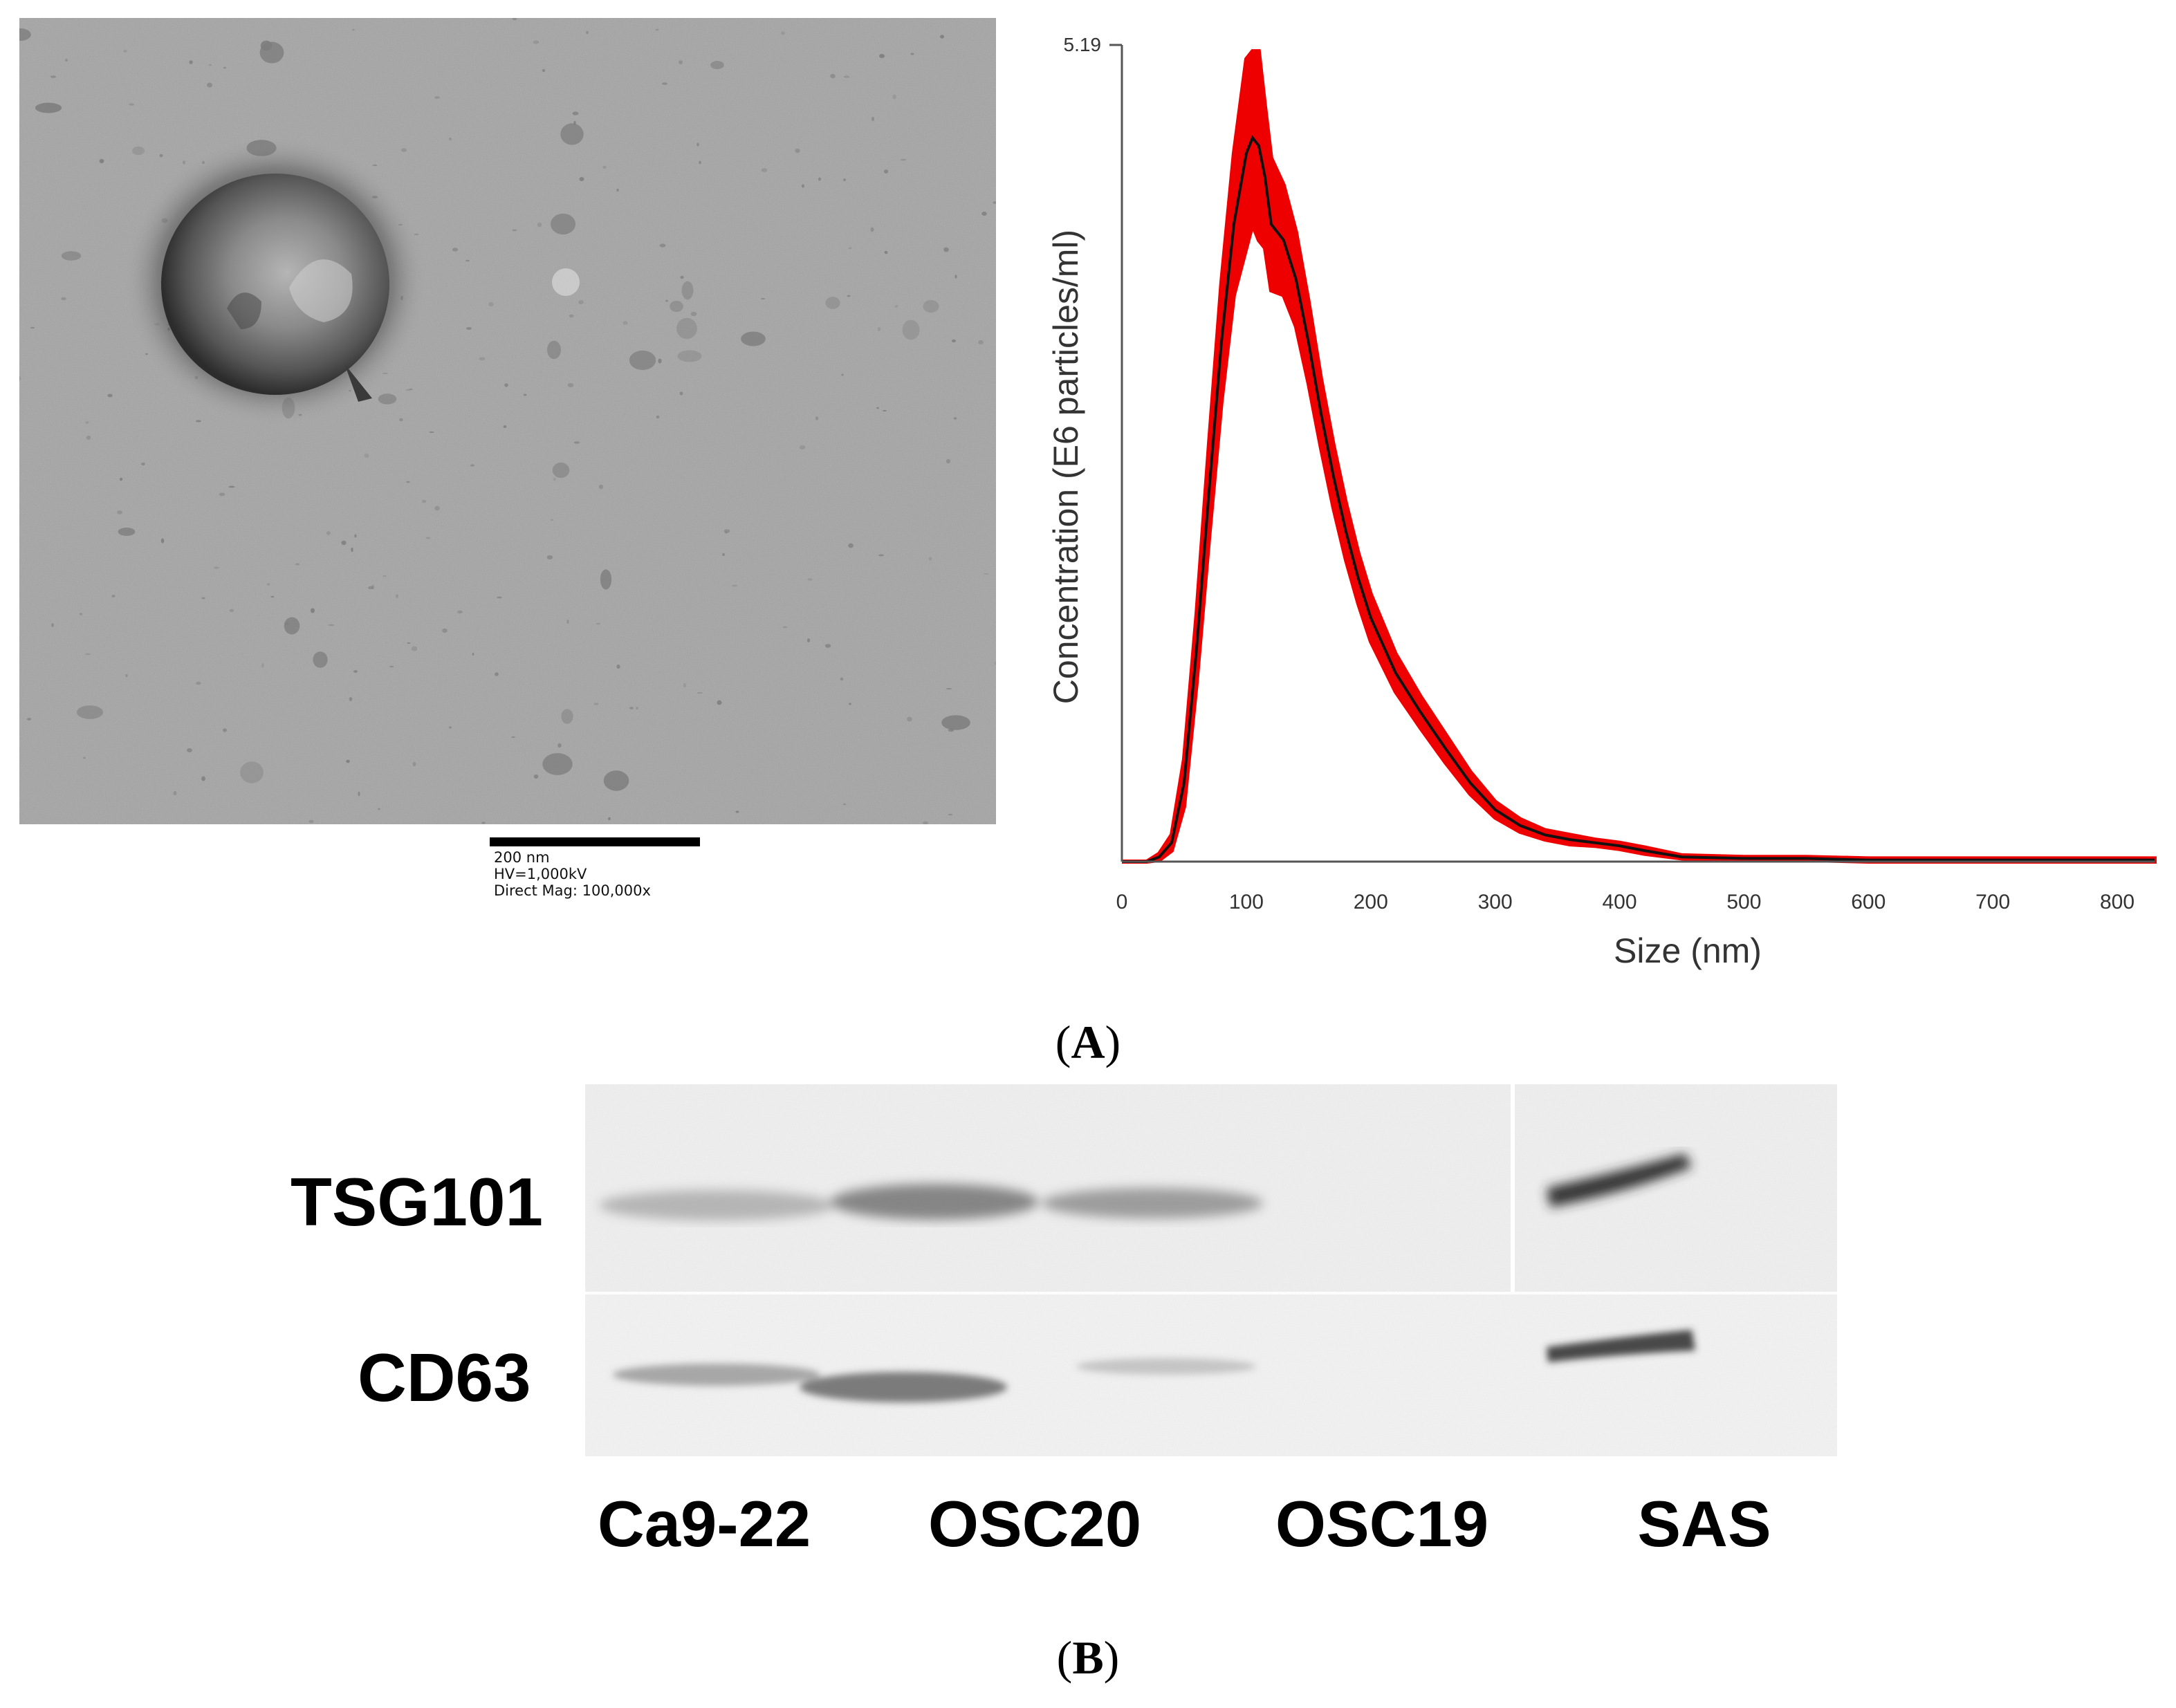 This screenshot has height=1708, width=2176. What do you see at coordinates (1145, 1186) in the screenshot?
I see `tsg101-bands` at bounding box center [1145, 1186].